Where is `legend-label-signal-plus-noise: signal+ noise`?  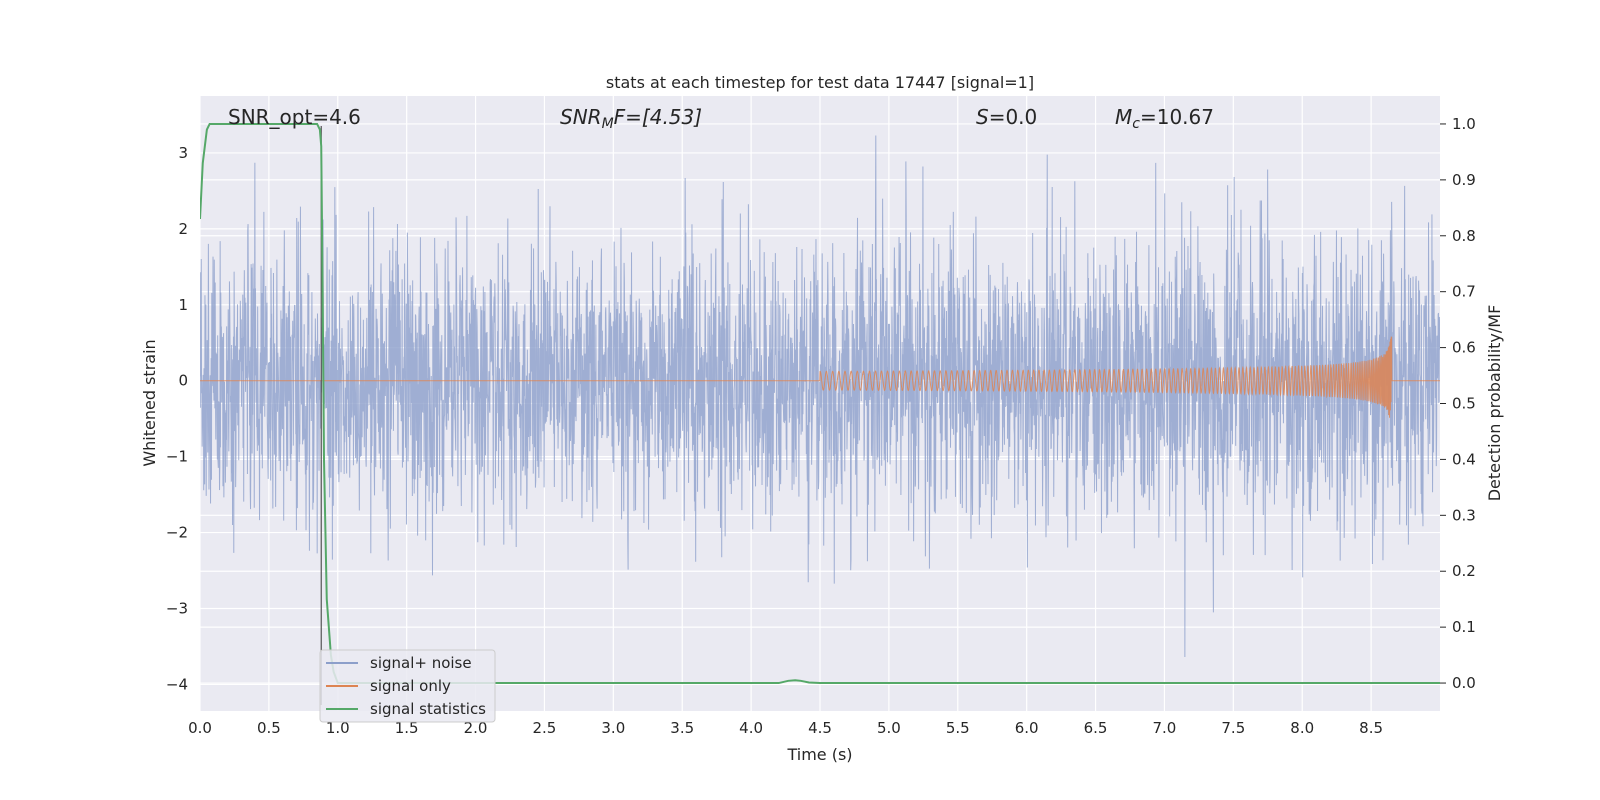
legend-label-signal-plus-noise: signal+ noise is located at coordinates (421, 663).